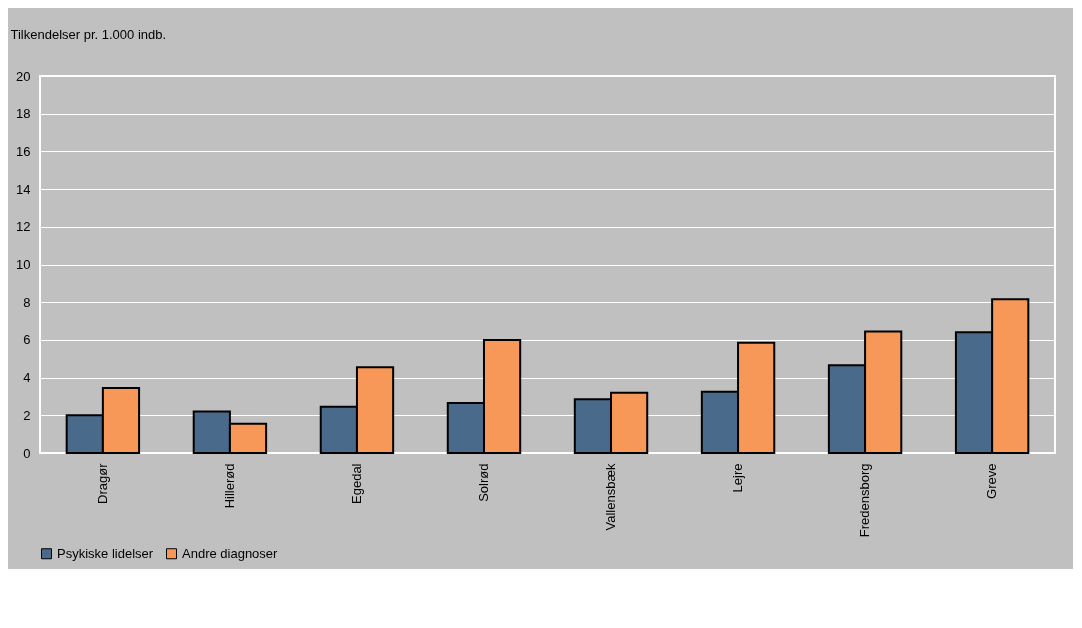 The image size is (1082, 628). I want to click on y-tick-label: 8, so click(27, 302).